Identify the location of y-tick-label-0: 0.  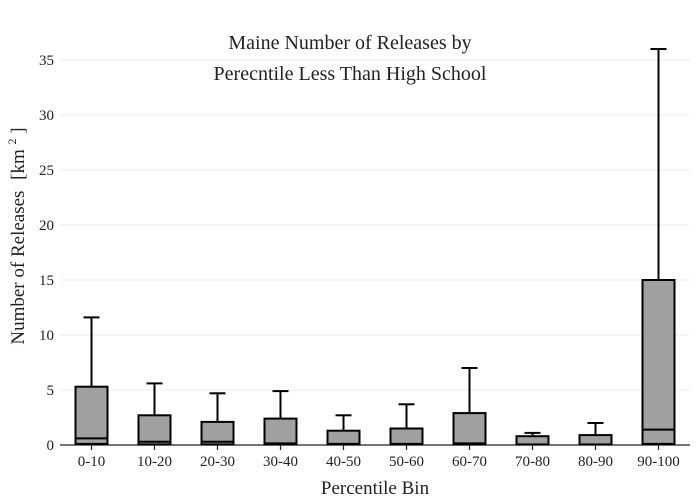
(51, 446).